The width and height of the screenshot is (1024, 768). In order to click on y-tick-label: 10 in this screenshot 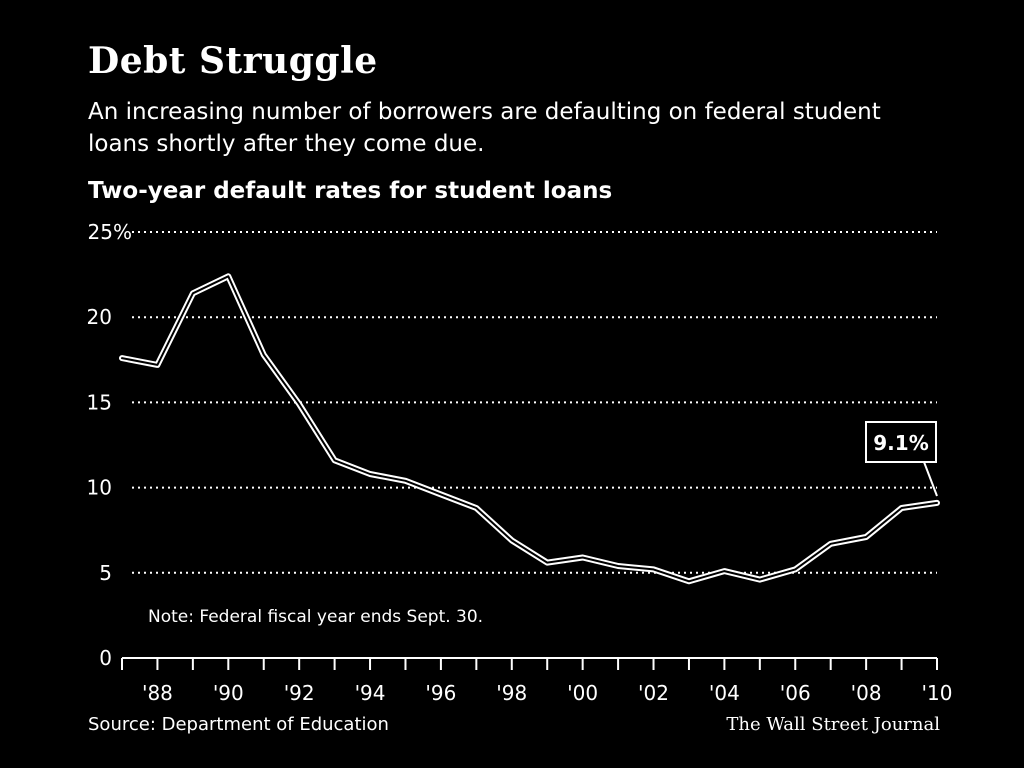, I will do `click(99, 488)`.